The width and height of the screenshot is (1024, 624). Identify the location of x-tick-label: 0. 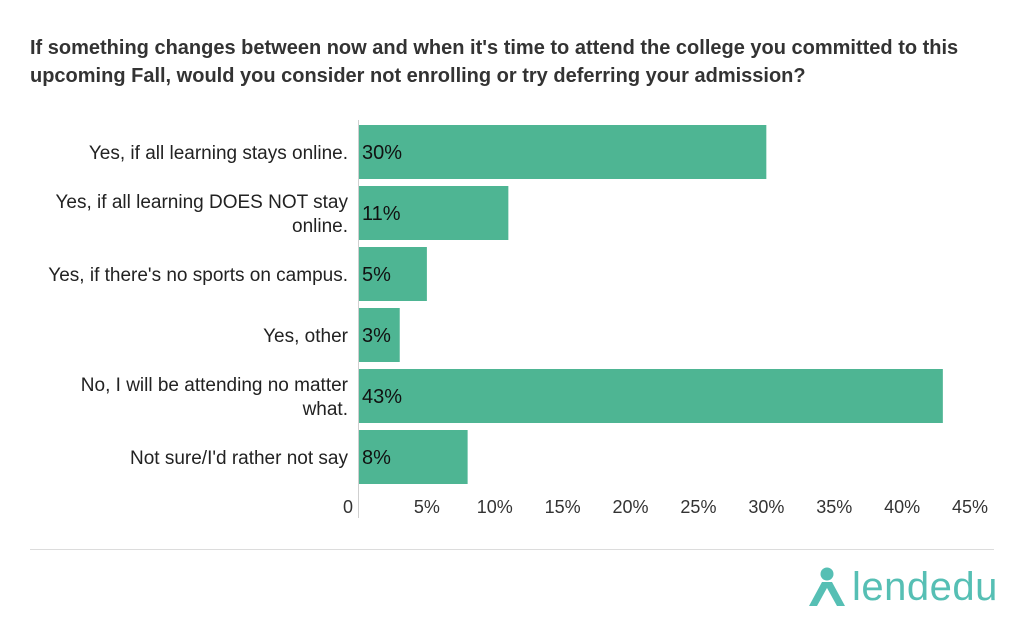
(348, 507).